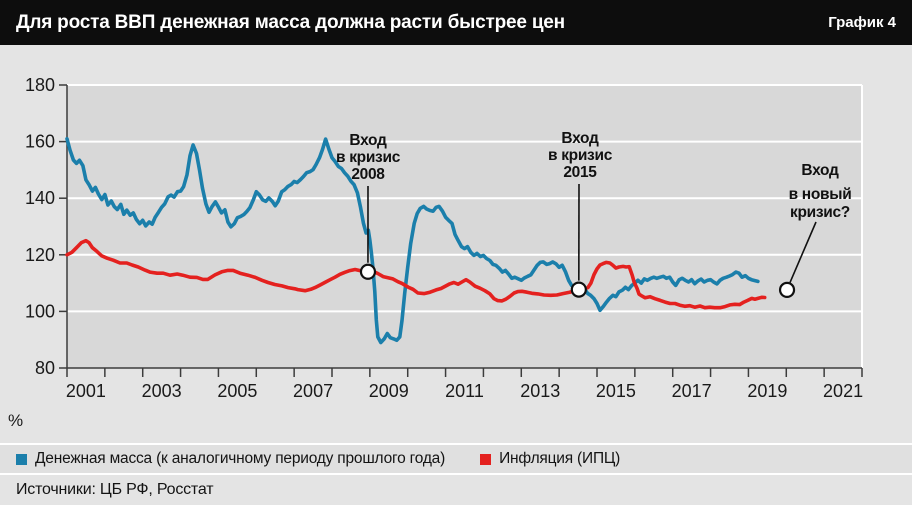  Describe the element at coordinates (368, 271) in the screenshot. I see `crisis-2008-marker` at that location.